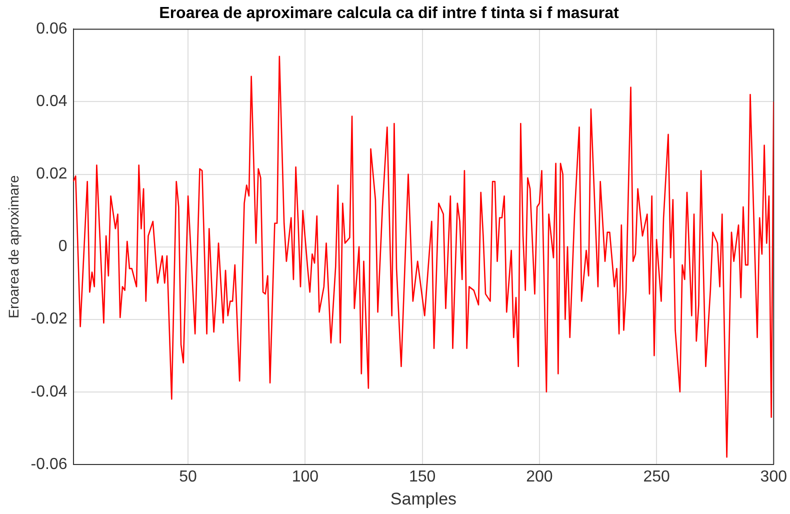 The height and width of the screenshot is (514, 790). Describe the element at coordinates (422, 477) in the screenshot. I see `x-tick-label: 150` at that location.